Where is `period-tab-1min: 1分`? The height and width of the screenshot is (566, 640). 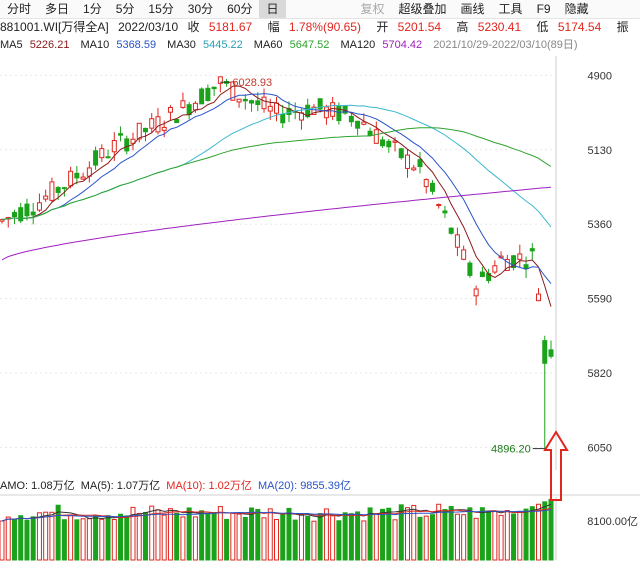 period-tab-1min: 1分 is located at coordinates (92, 9).